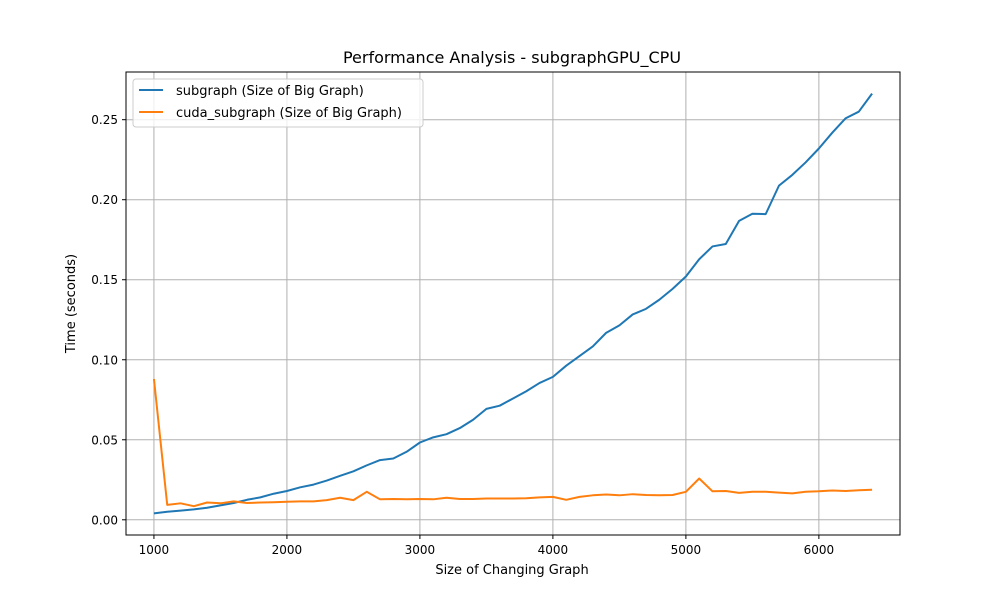  Describe the element at coordinates (270, 91) in the screenshot. I see `legend-label-subgraph: subgraph (Size of Big Graph)` at that location.